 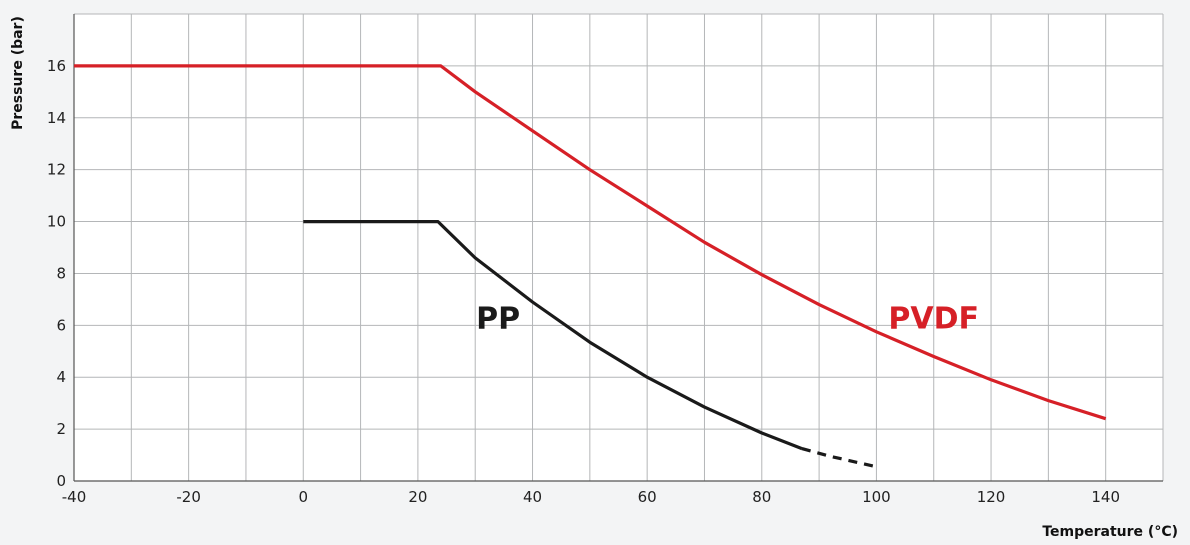 What do you see at coordinates (417, 497) in the screenshot?
I see `x-tick-label: 20` at bounding box center [417, 497].